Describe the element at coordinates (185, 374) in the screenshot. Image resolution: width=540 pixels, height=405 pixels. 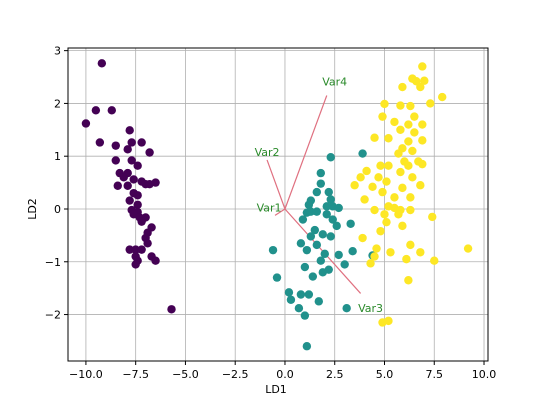
I see `x-tick-label: −5.0` at that location.